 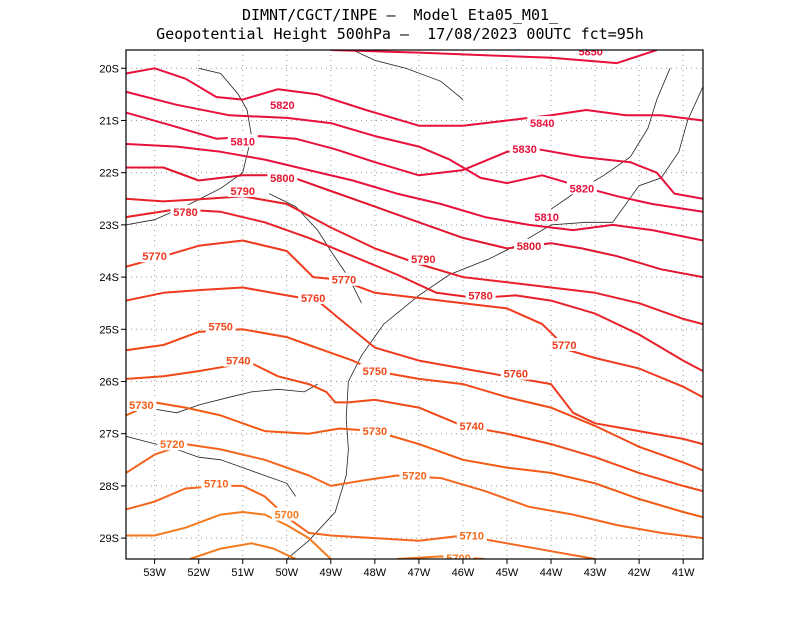 I want to click on x-tick-label: 53W, so click(x=154, y=573).